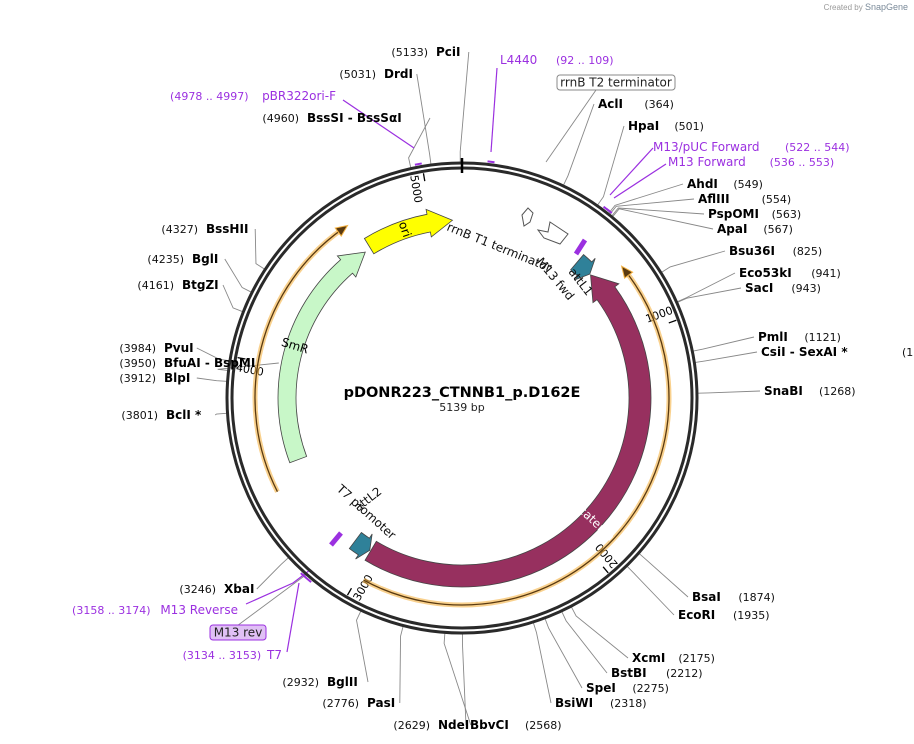  What do you see at coordinates (182, 259) in the screenshot?
I see `enzyme-site-bgli: BglI (4235)` at bounding box center [182, 259].